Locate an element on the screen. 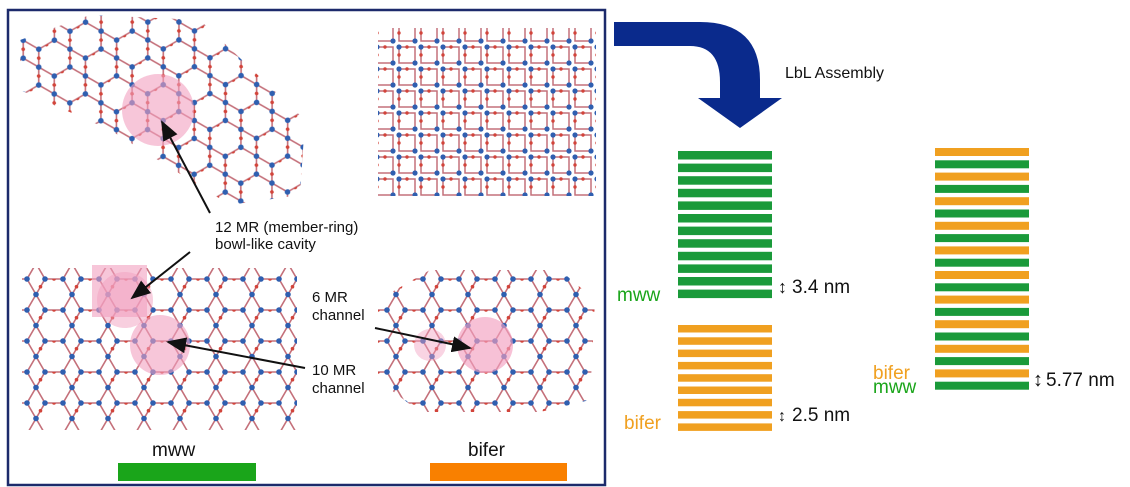 Image resolution: width=1130 pixels, height=487 pixels. cavity-label: 12 MR (member-ring) is located at coordinates (286, 227).